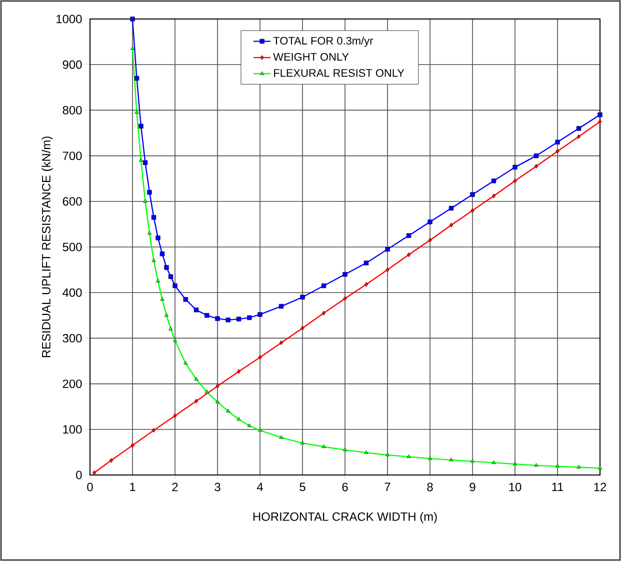 The image size is (621, 561). What do you see at coordinates (600, 487) in the screenshot?
I see `x-tick-label: 12` at bounding box center [600, 487].